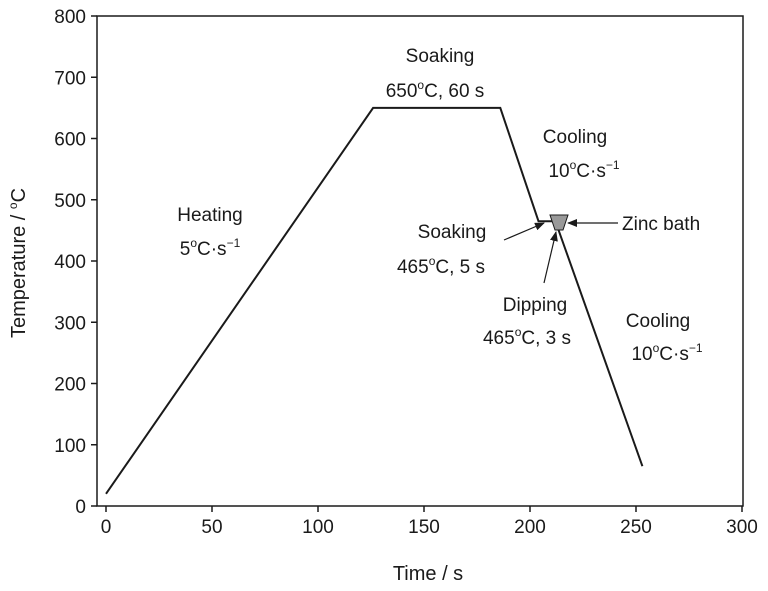  I want to click on y-tick-label: 400, so click(70, 262).